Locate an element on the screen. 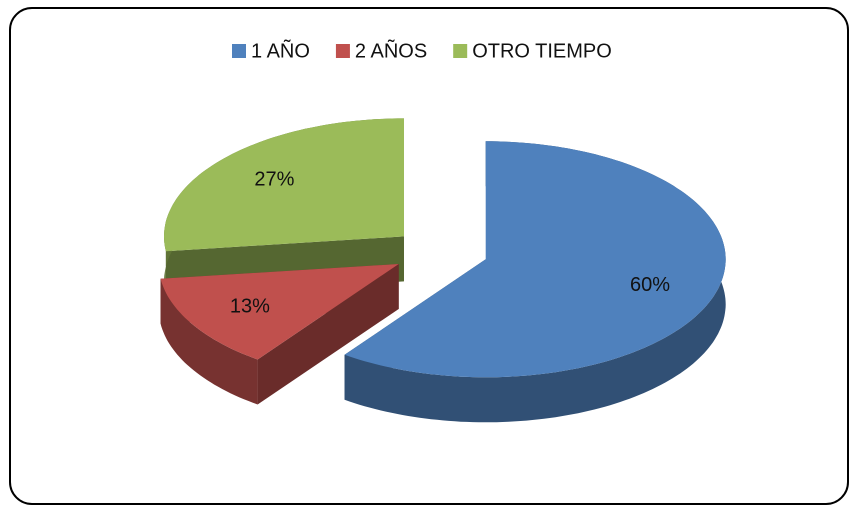  data-label: 27% is located at coordinates (274, 179).